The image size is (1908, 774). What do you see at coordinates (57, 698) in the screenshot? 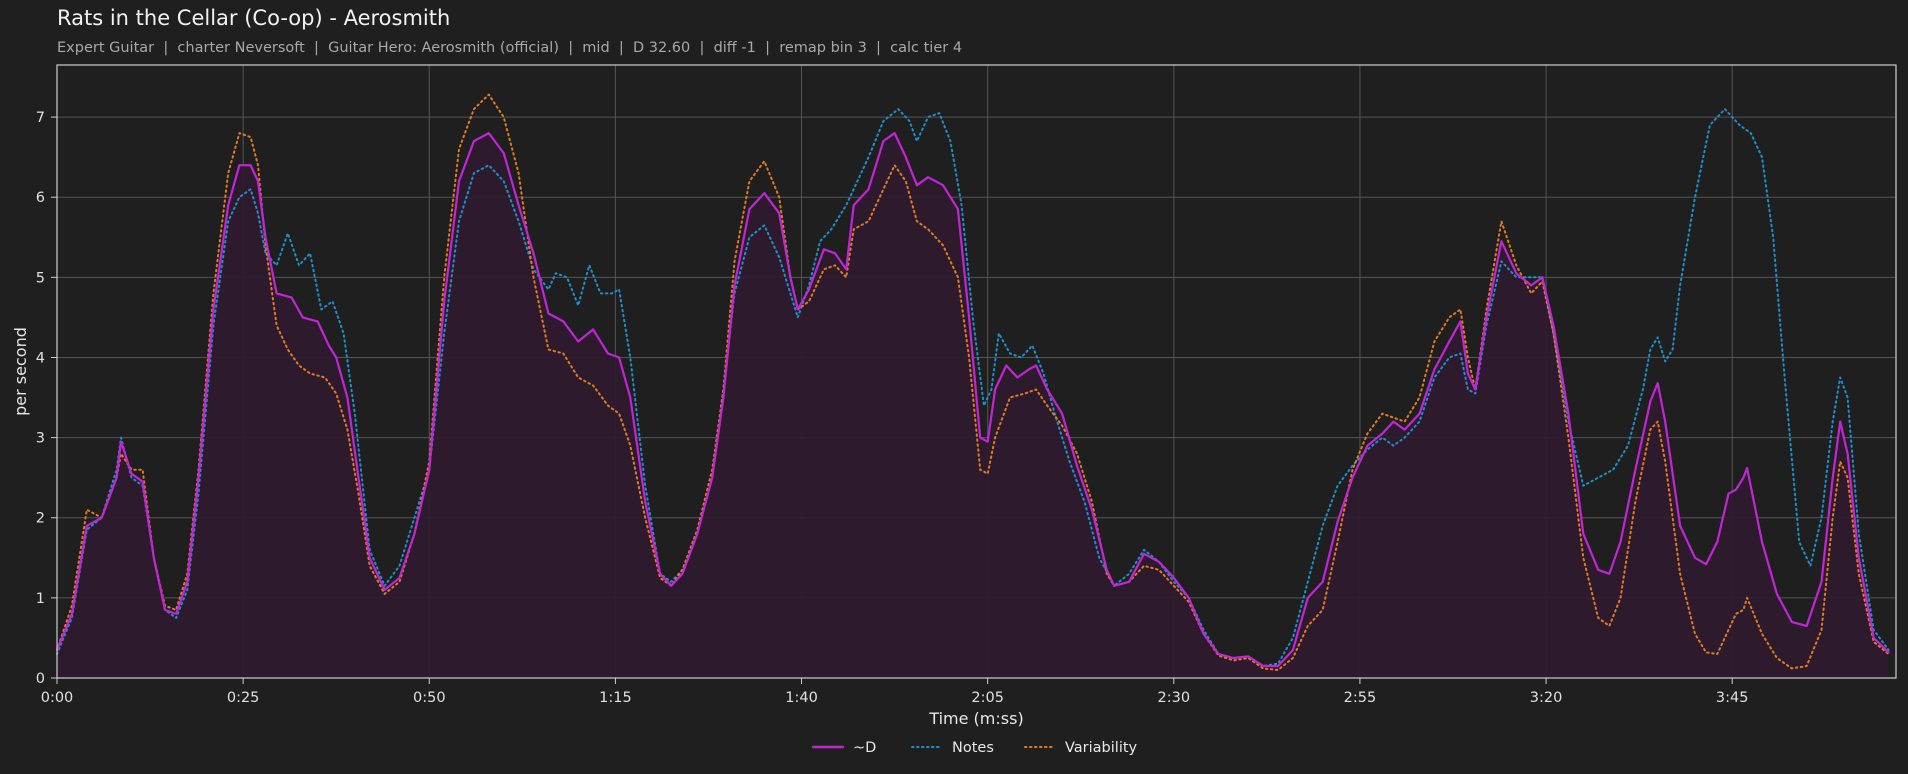
I see `x-tick-label: 0:00` at bounding box center [57, 698].